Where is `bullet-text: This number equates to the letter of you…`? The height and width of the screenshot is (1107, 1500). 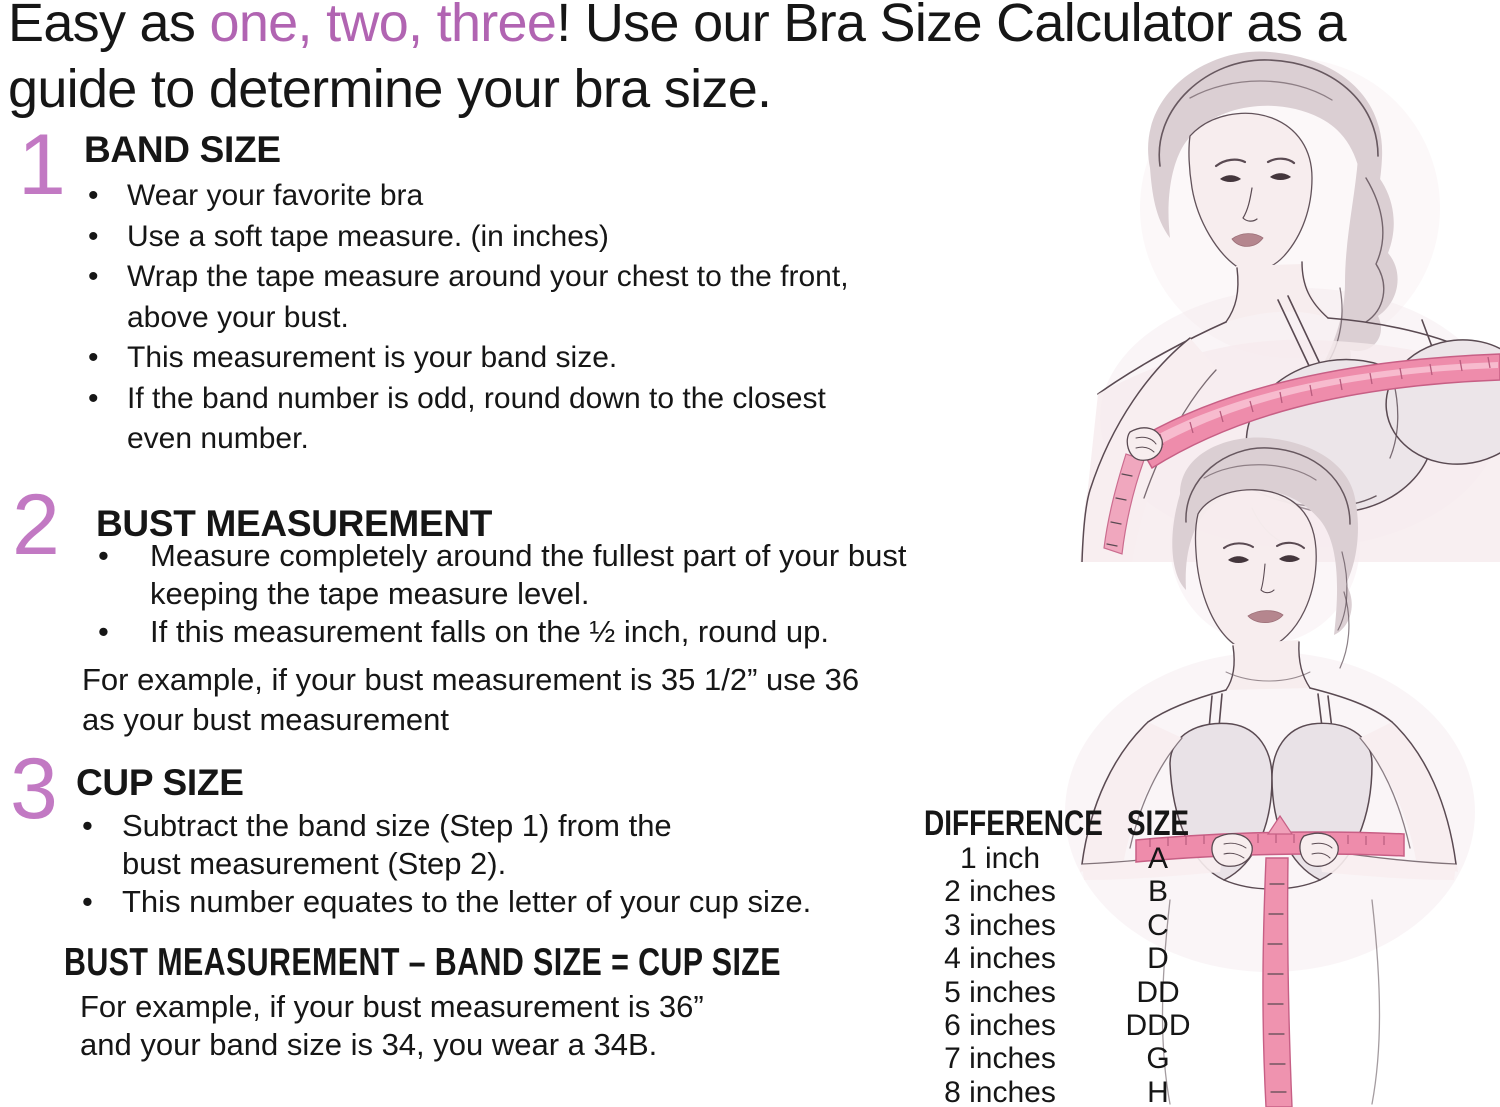
bullet-text: This number equates to the letter of you… is located at coordinates (467, 901).